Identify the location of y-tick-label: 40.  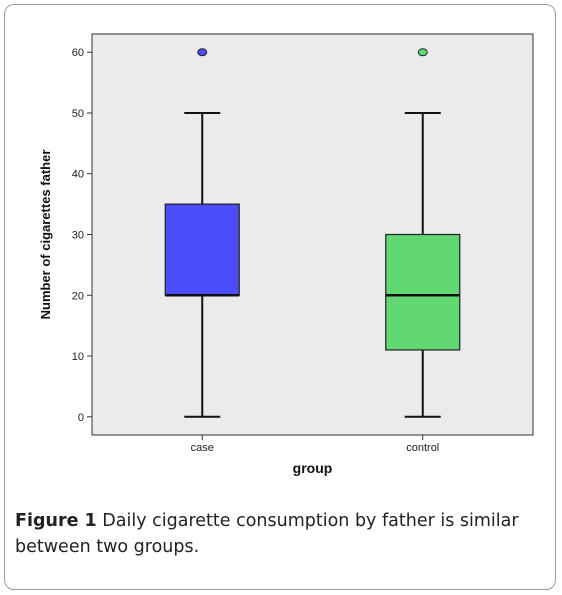
(78, 175).